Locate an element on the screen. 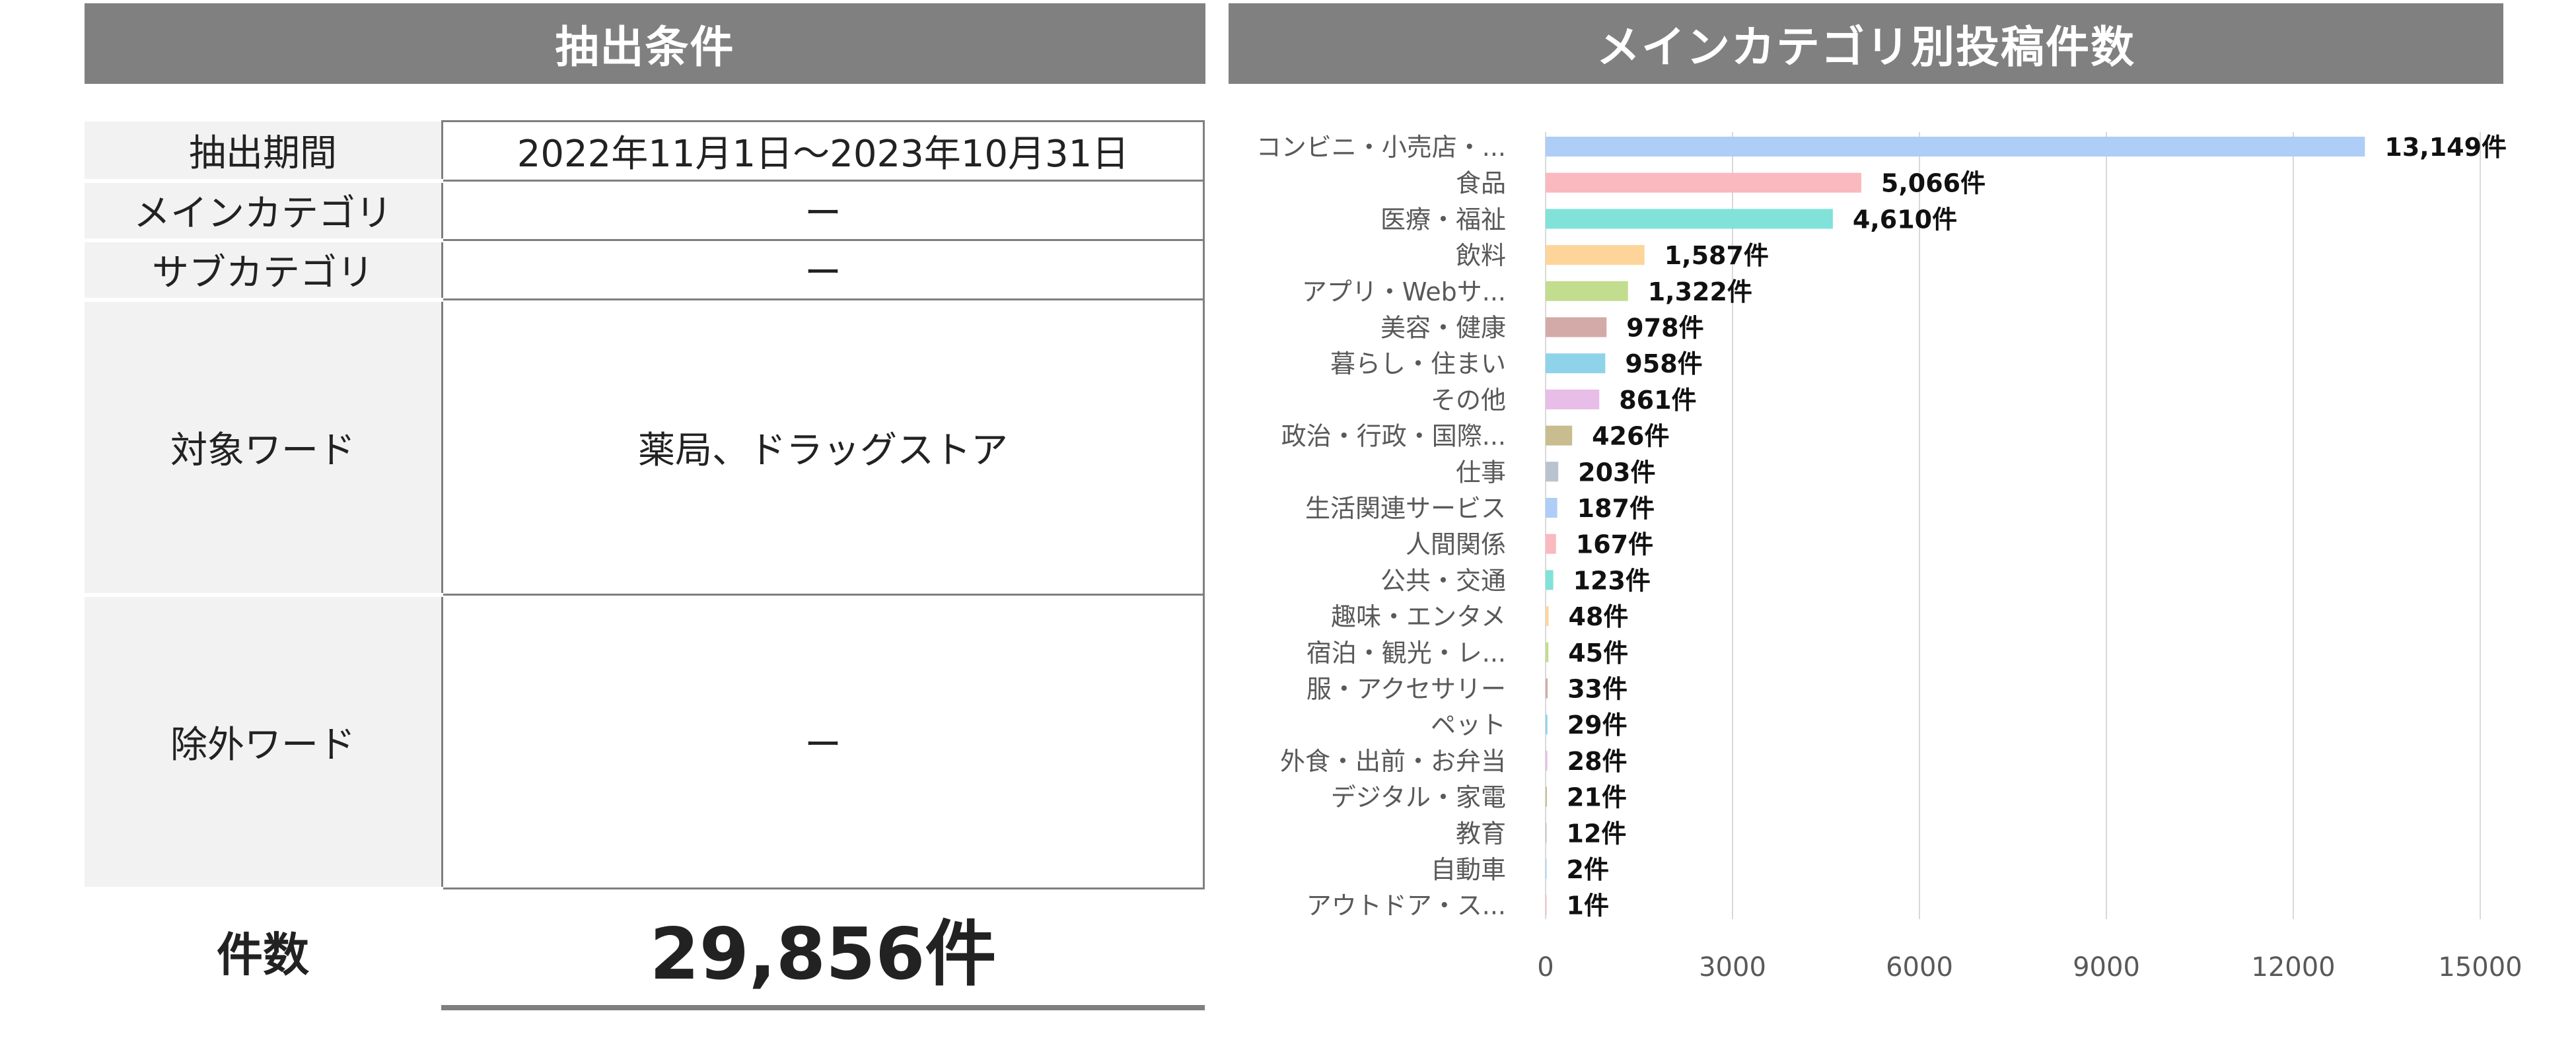  x-tick-label: 15000 is located at coordinates (2480, 967).